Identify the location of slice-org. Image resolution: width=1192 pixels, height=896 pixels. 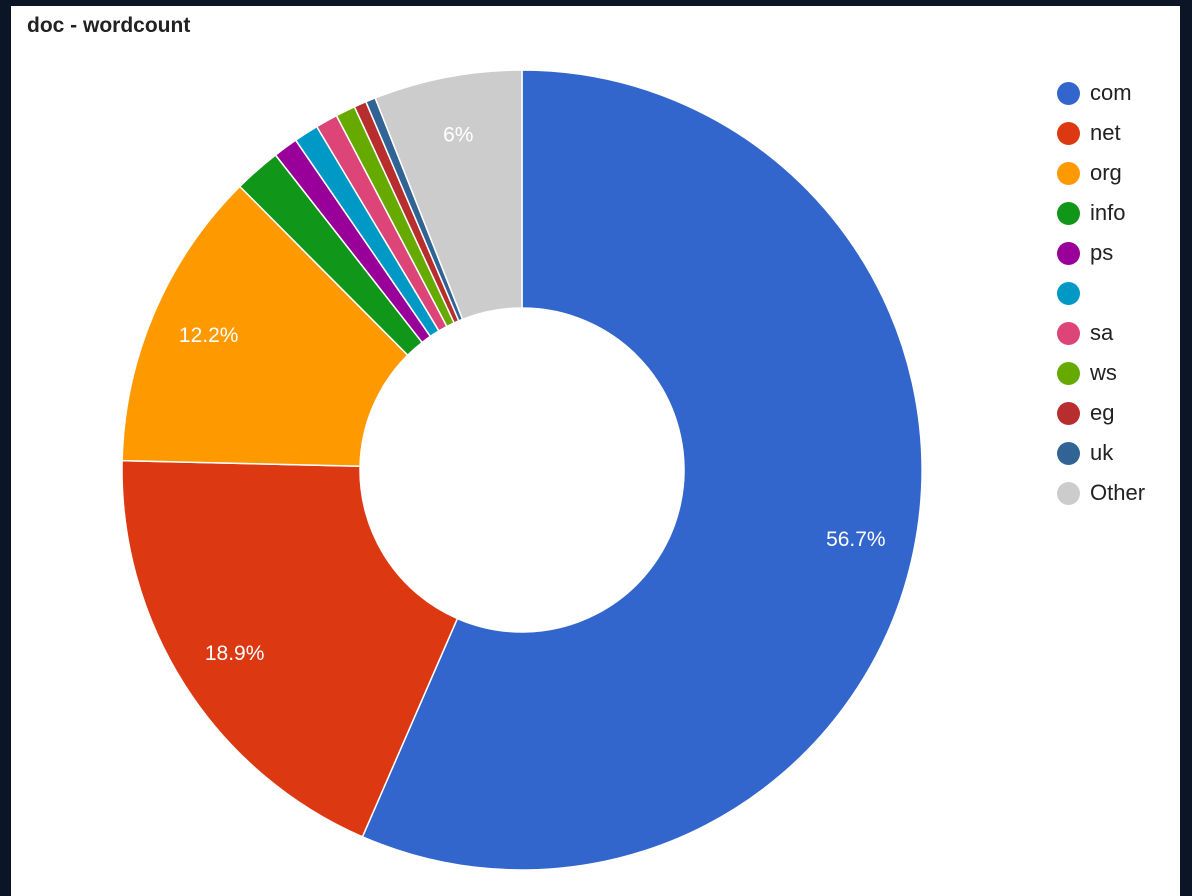
(265, 326).